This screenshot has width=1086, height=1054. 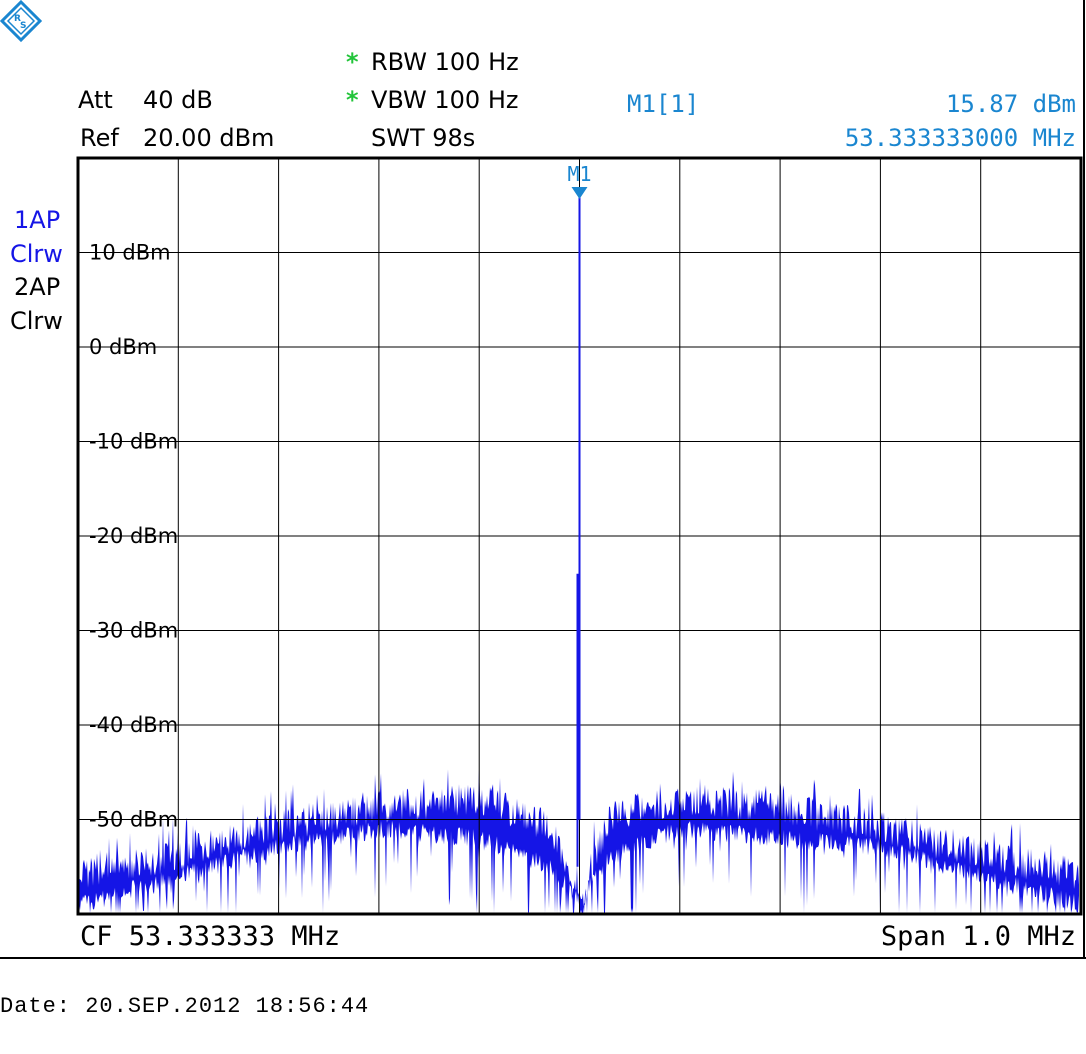 What do you see at coordinates (36, 254) in the screenshot?
I see `trace1-mode: Clrw` at bounding box center [36, 254].